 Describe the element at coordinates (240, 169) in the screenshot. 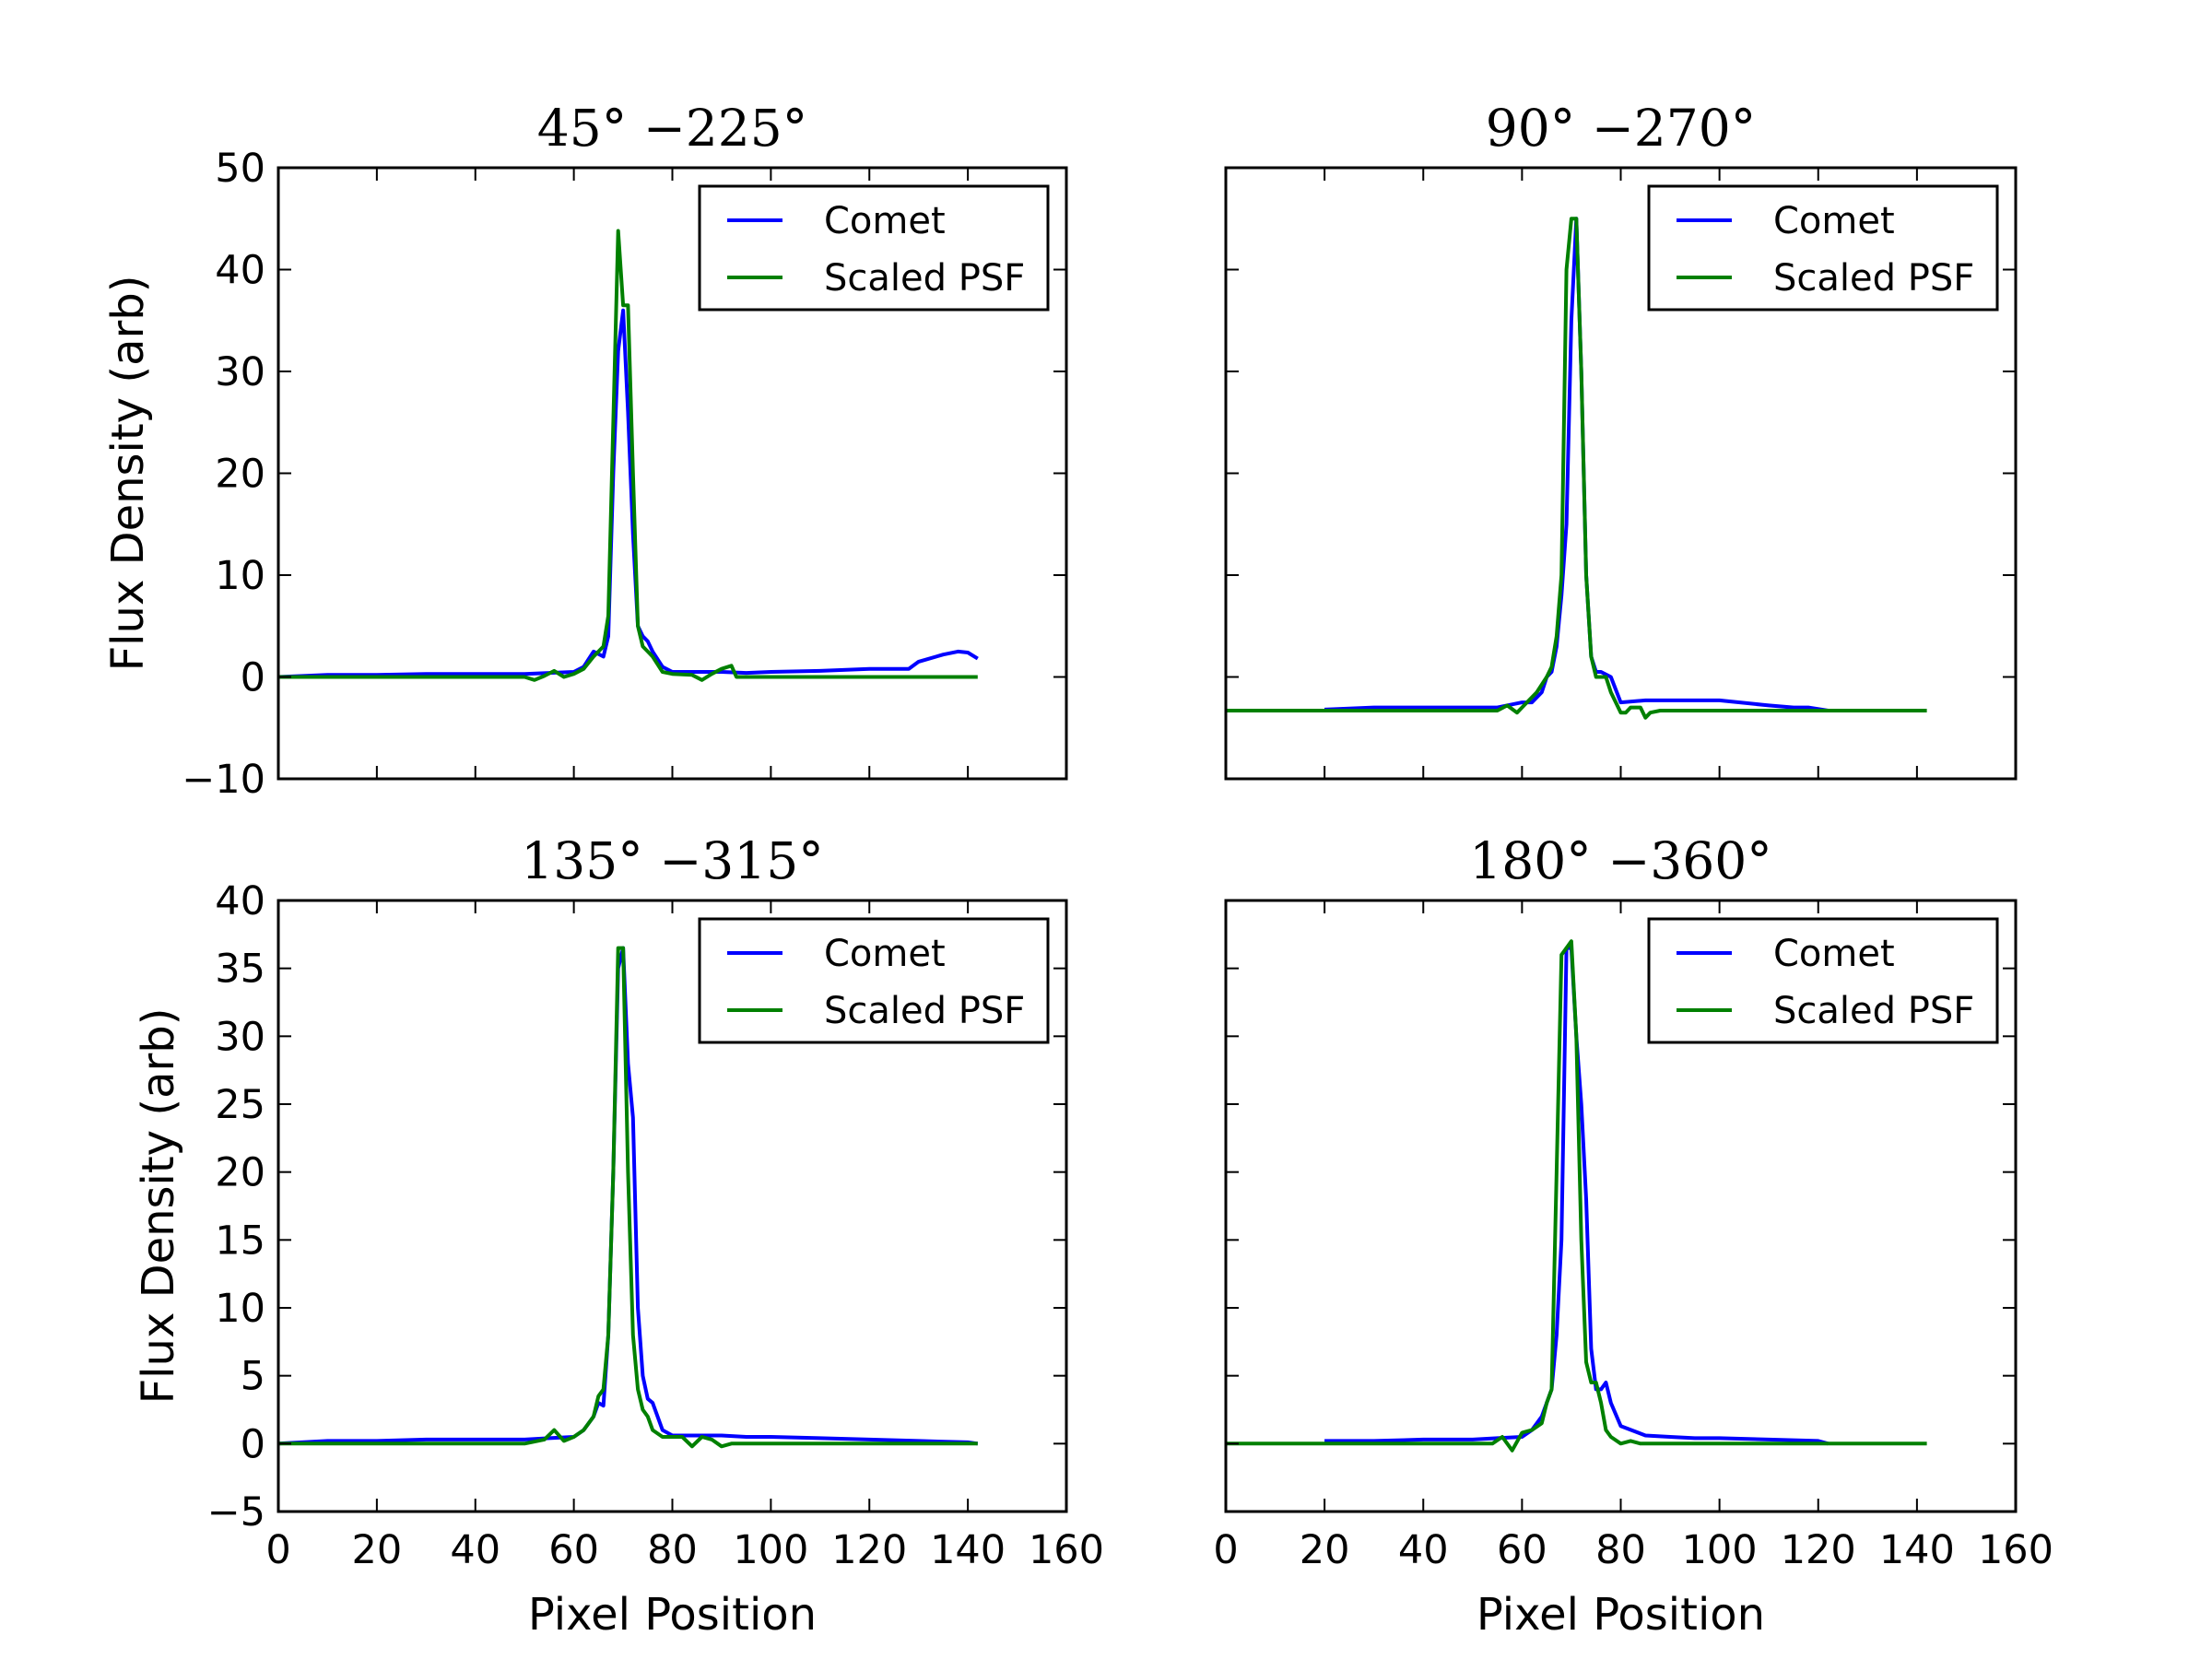

I see `y-tick-label: 50` at that location.